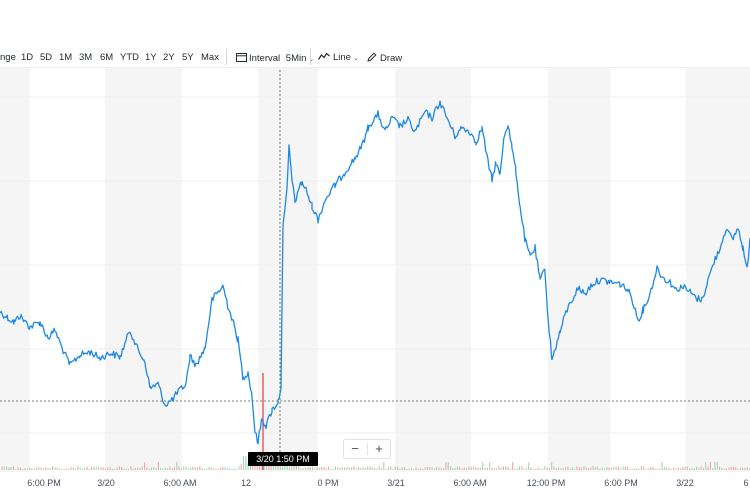 The height and width of the screenshot is (500, 750). What do you see at coordinates (746, 483) in the screenshot?
I see `x-axis-label: 6` at bounding box center [746, 483].